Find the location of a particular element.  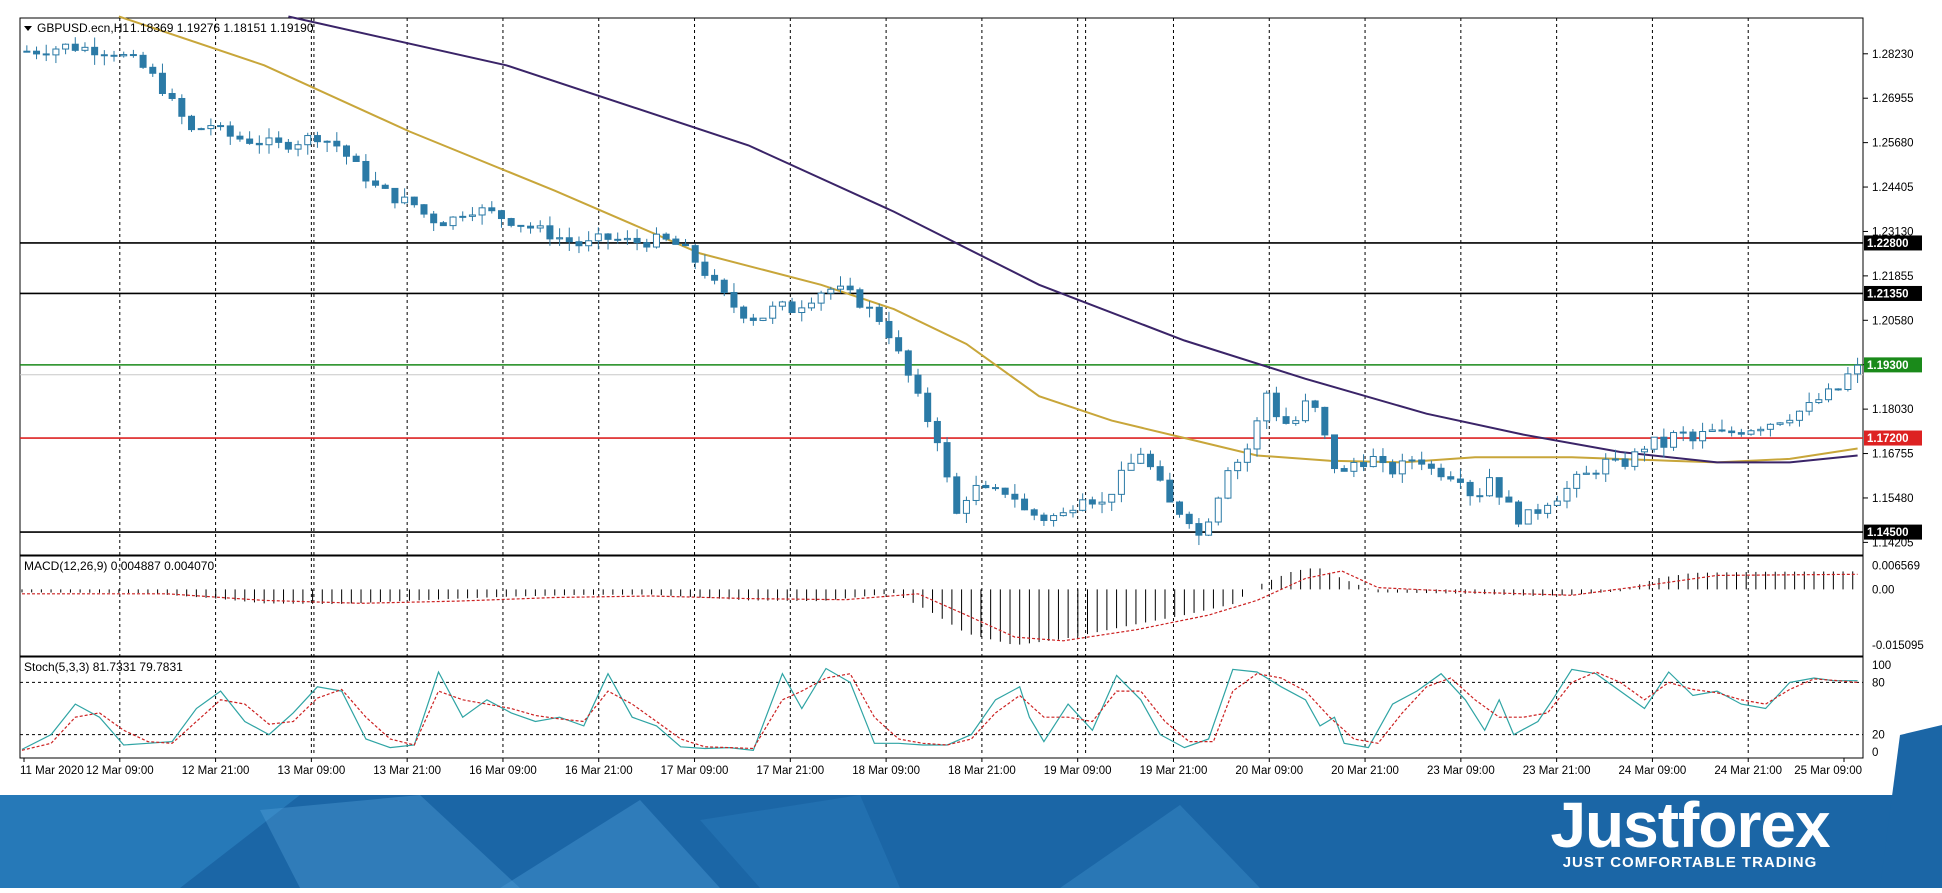

symbol-menu-icon is located at coordinates (28, 28).